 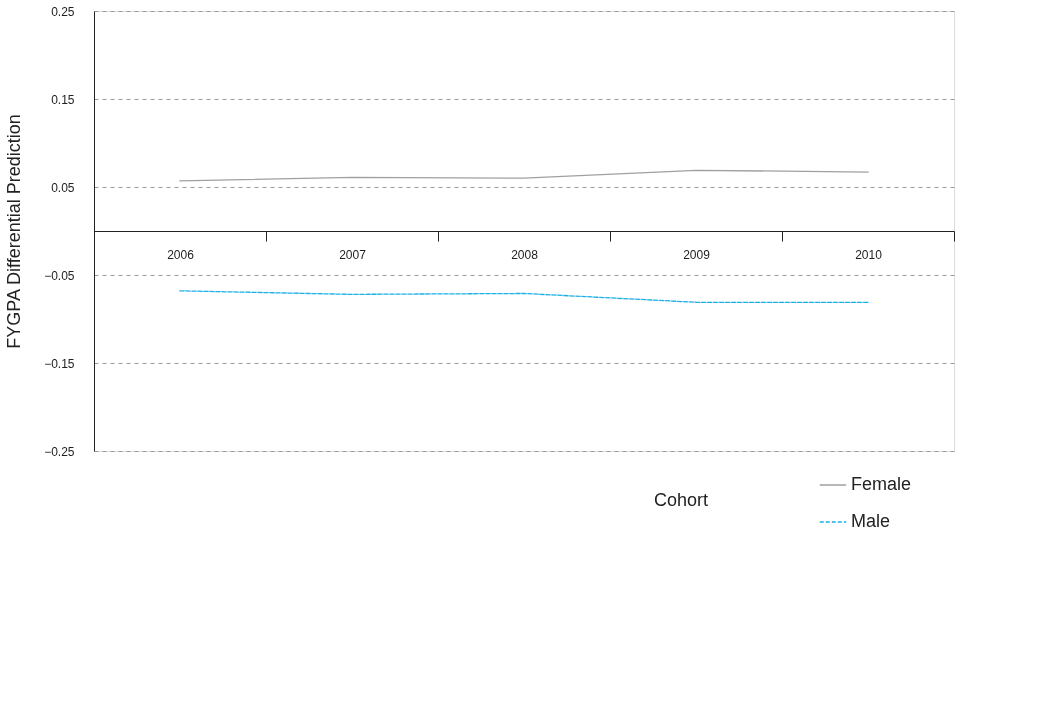 What do you see at coordinates (59, 275) in the screenshot?
I see `y-tick-label: −0.05` at bounding box center [59, 275].